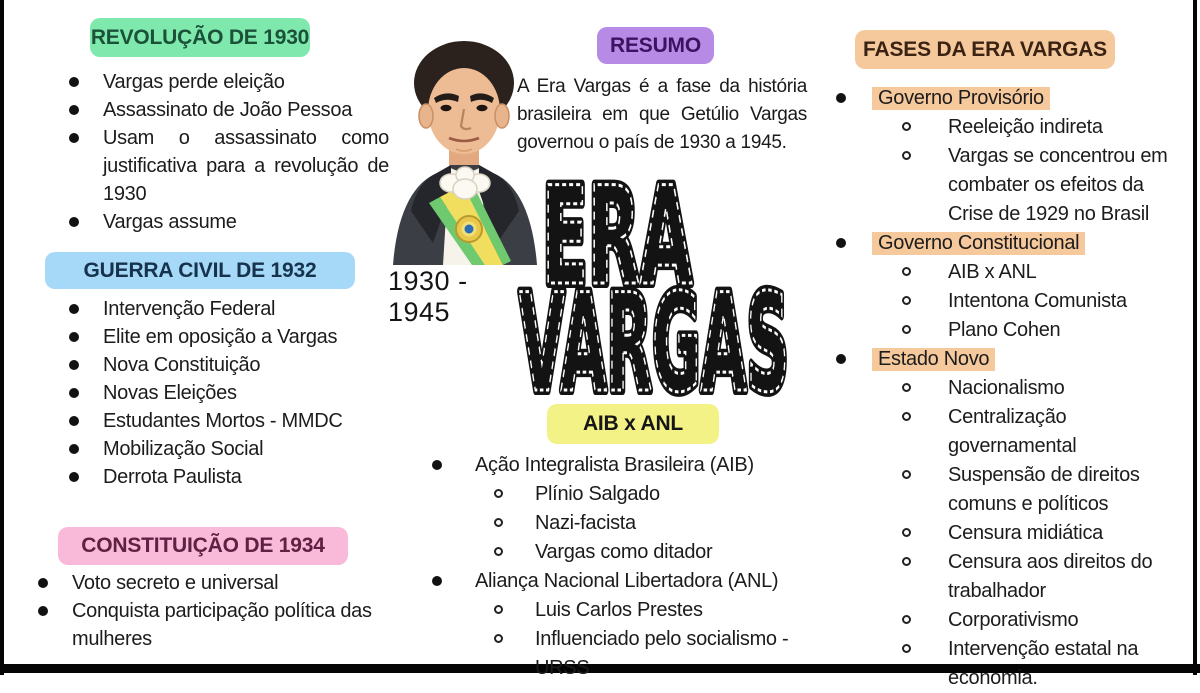 This screenshot has width=1200, height=693. I want to click on list-subitem: Corporativismo, so click(1047, 620).